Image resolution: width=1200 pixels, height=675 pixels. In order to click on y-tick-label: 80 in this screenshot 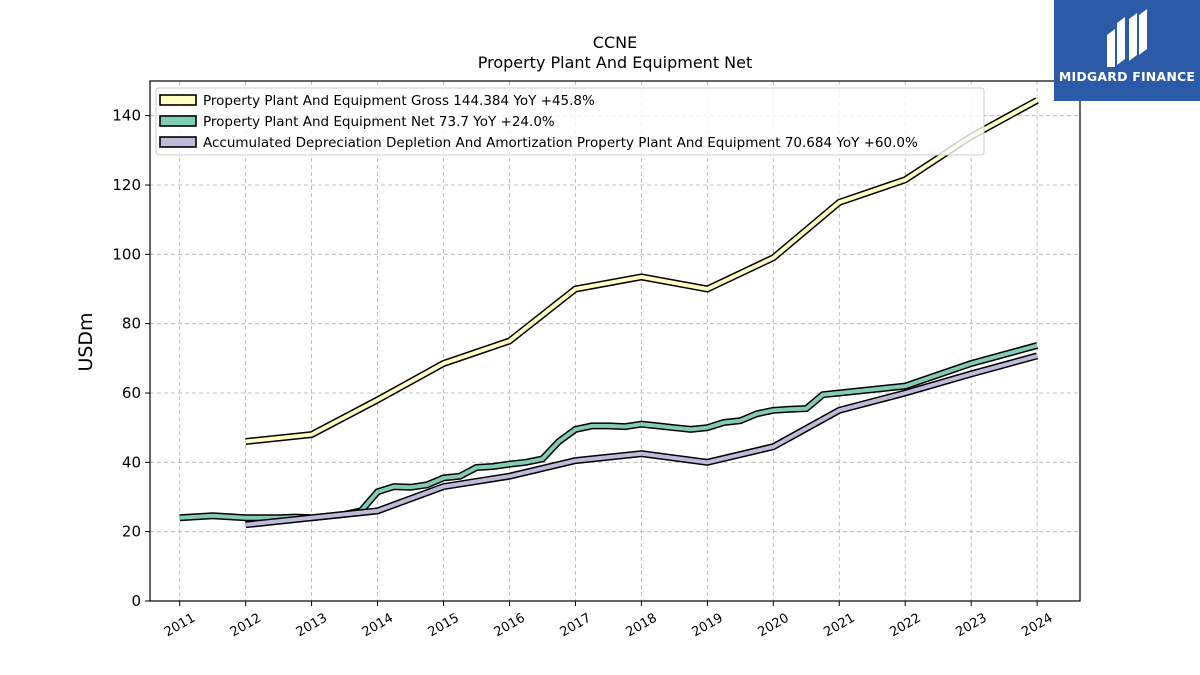, I will do `click(131, 324)`.